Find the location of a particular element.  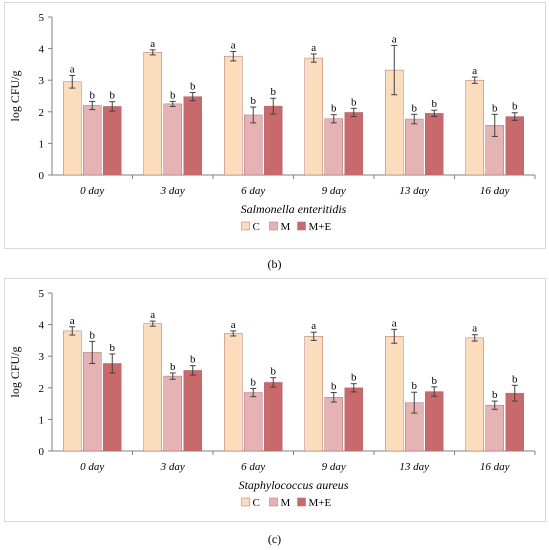

x-axis-title: Staphylococcus aureus is located at coordinates (294, 485).